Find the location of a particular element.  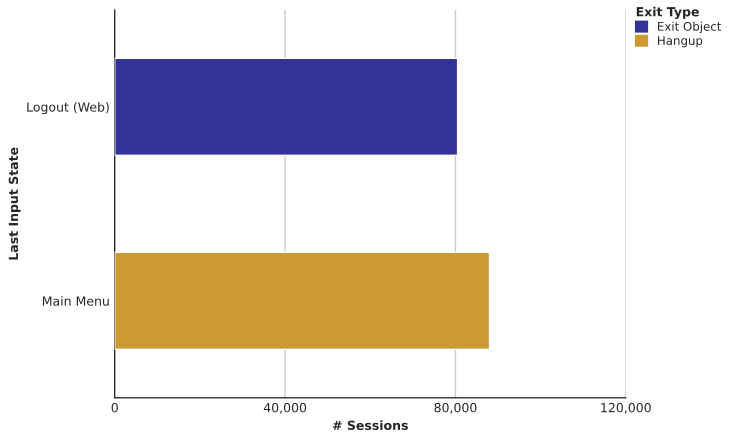

y-tick-label: Main Menu is located at coordinates (75, 301).